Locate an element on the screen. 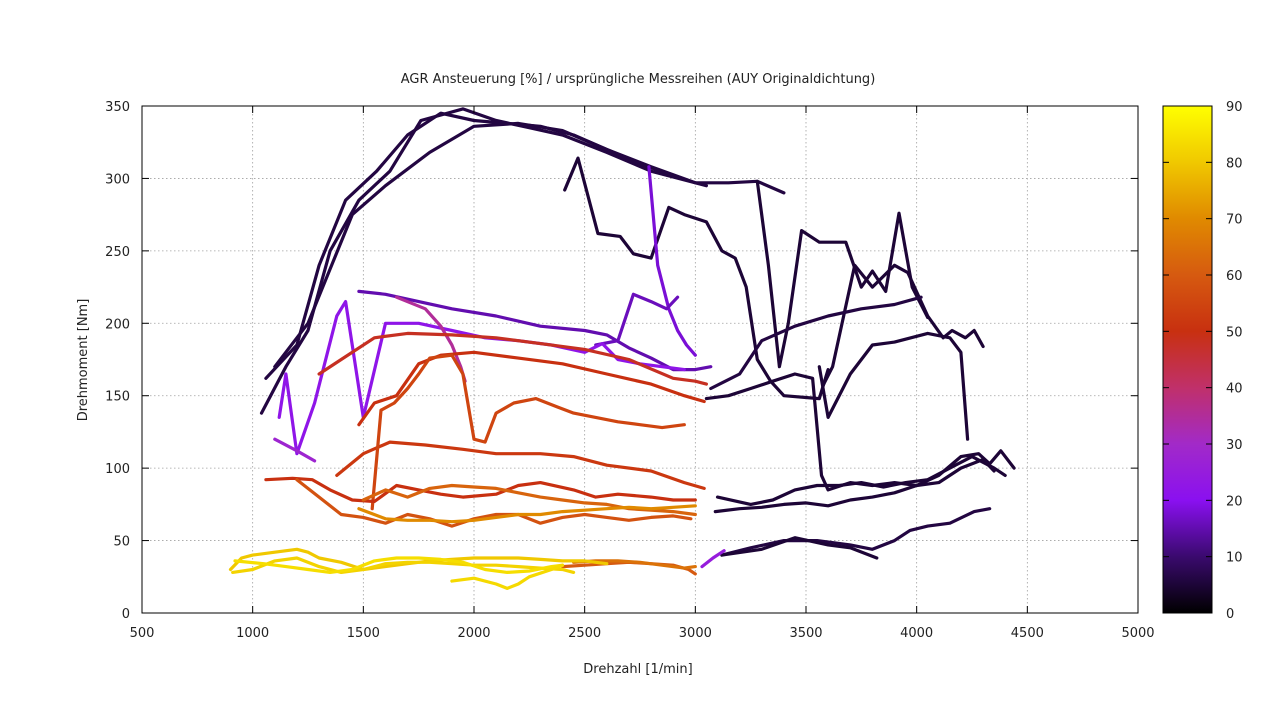  colorbar-tick-label: 50 is located at coordinates (1234, 332).